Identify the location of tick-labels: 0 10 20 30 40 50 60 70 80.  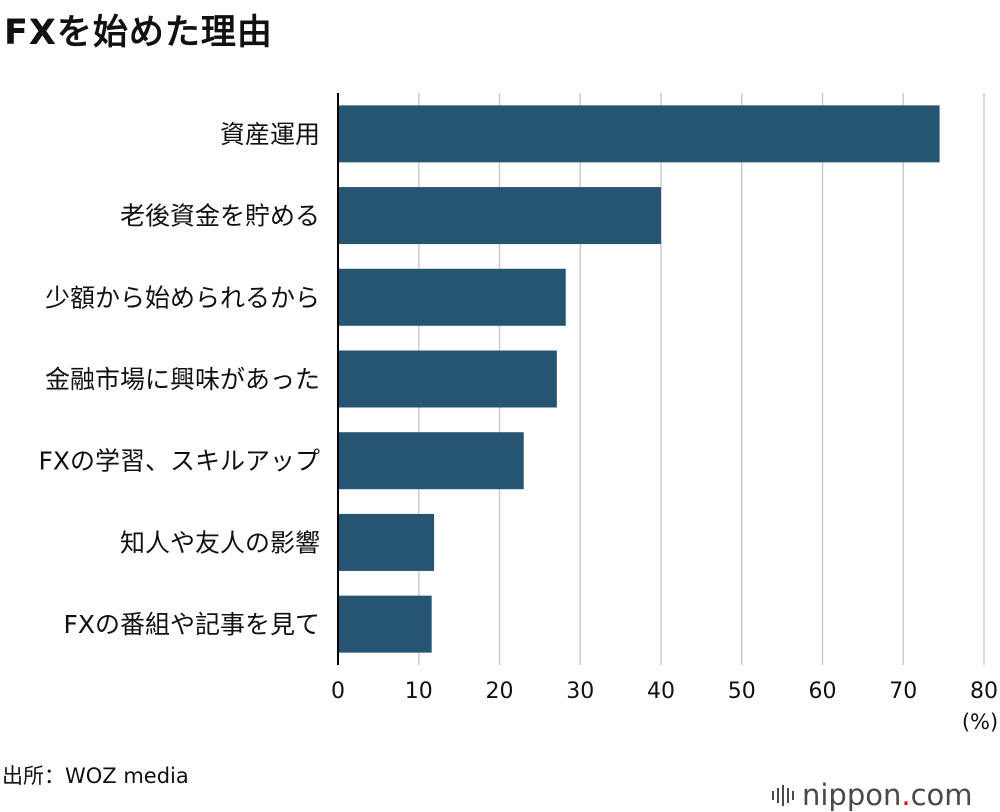
(664, 691).